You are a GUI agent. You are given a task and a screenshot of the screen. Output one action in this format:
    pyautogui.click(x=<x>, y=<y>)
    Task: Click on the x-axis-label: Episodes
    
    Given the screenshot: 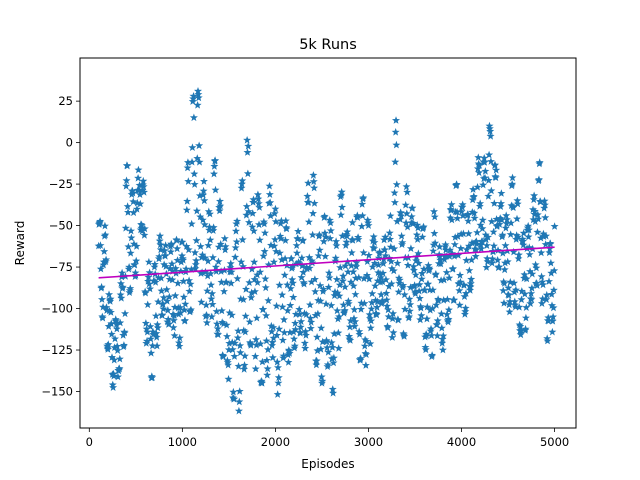 What is the action you would take?
    pyautogui.click(x=327, y=464)
    